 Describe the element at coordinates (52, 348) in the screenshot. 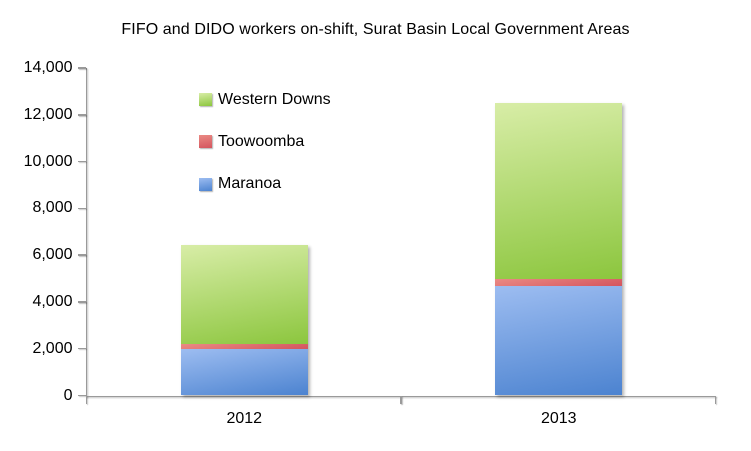

I see `y-axis-tick-label: 2,000` at that location.